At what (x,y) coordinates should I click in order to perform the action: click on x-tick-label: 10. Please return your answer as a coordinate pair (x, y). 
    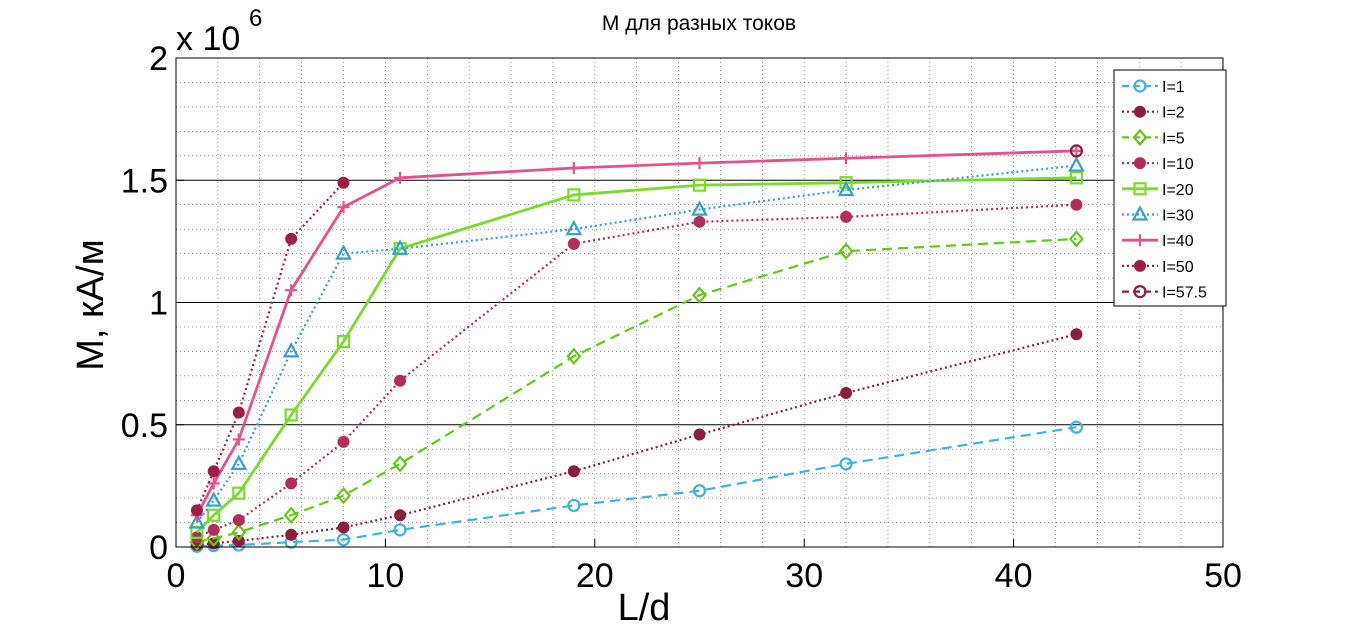
    Looking at the image, I should click on (385, 576).